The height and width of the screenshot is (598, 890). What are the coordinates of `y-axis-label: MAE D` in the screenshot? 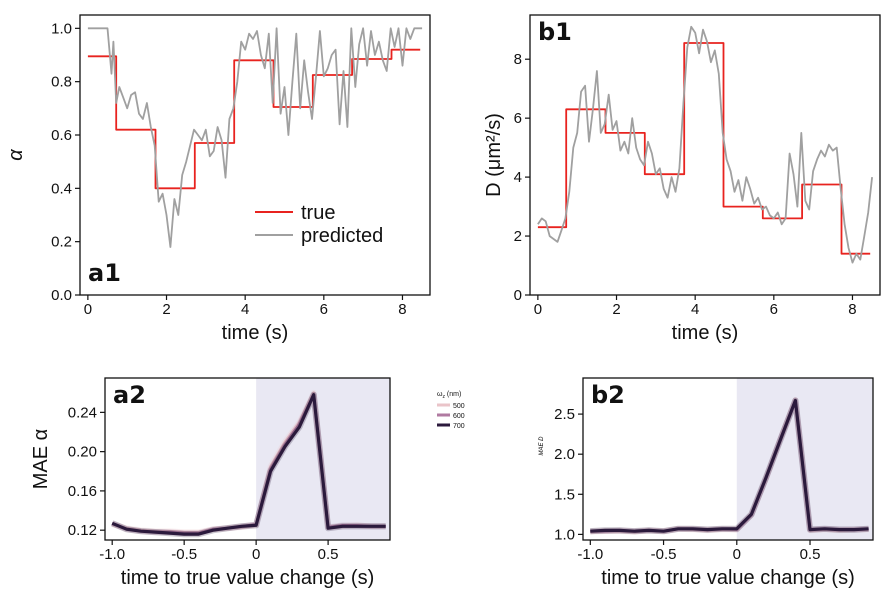 It's located at (542, 446).